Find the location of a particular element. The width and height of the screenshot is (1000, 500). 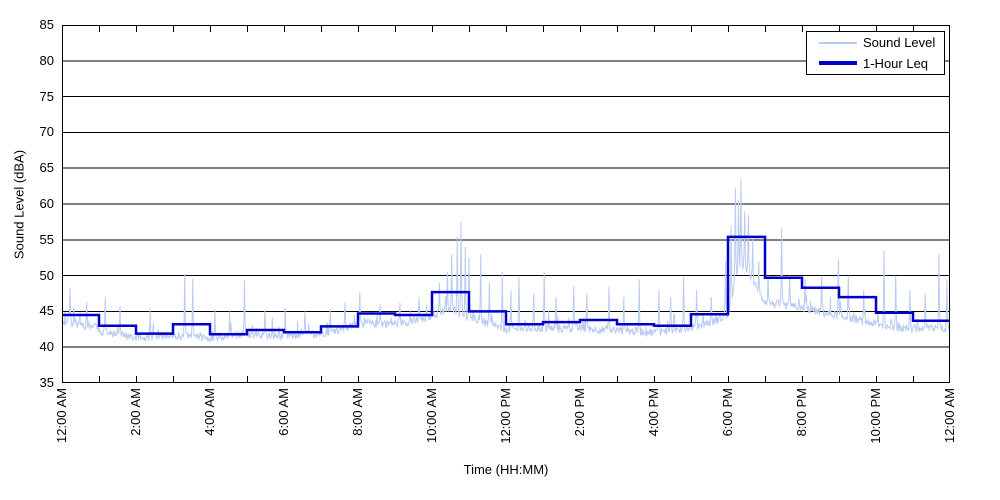

y-tick-label: 65 is located at coordinates (46, 168).